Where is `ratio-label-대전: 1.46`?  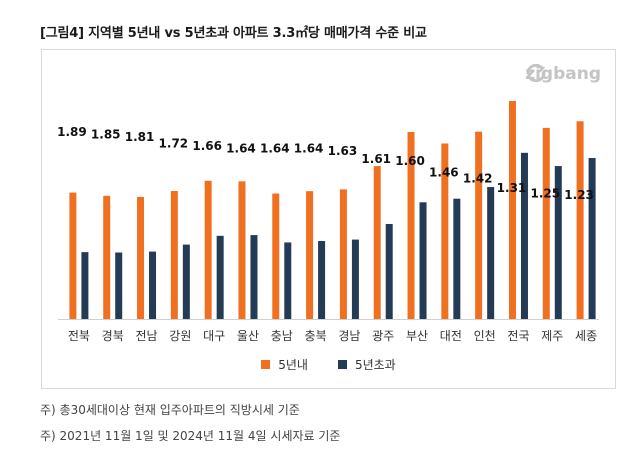 ratio-label-대전: 1.46 is located at coordinates (444, 172).